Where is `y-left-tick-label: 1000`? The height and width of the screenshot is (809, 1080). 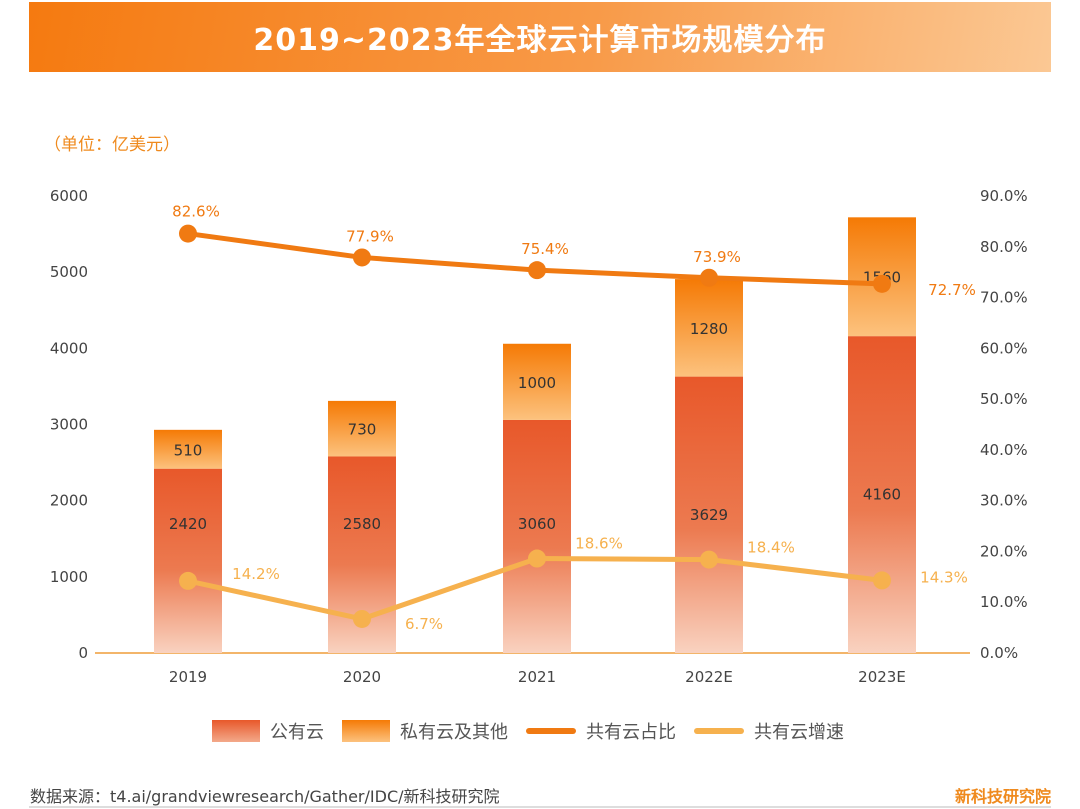
y-left-tick-label: 1000 is located at coordinates (69, 577).